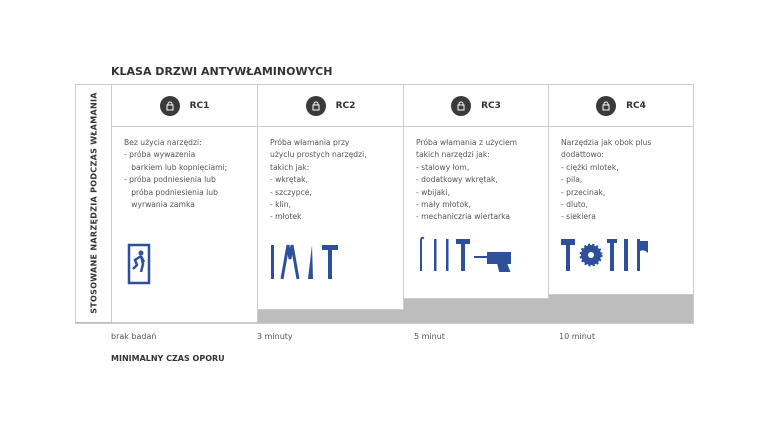 The width and height of the screenshot is (768, 432). I want to click on diagram-title: KLASA DRZWI ANTYWŁAMINOWYCH, so click(222, 71).